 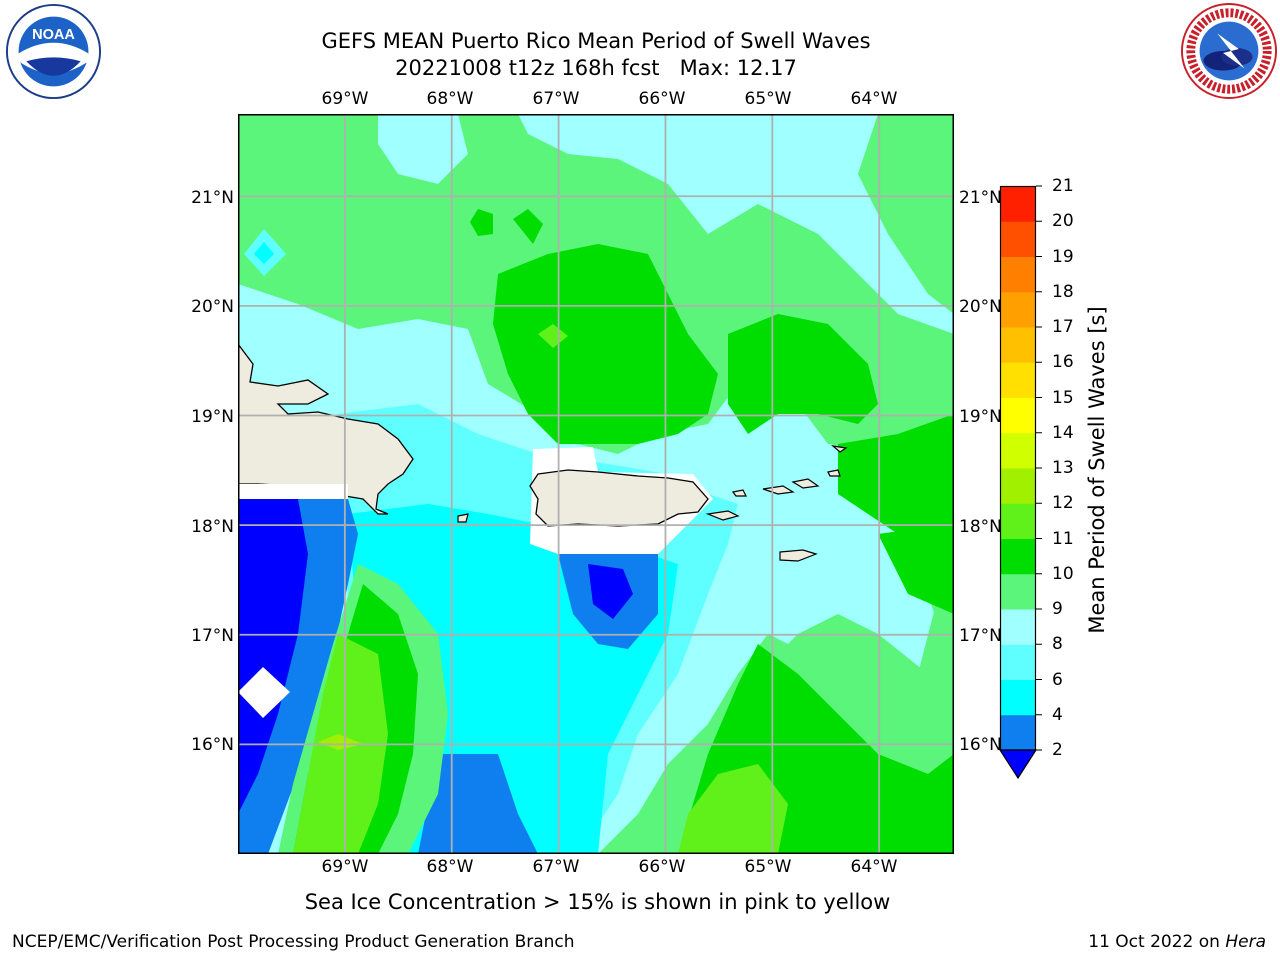 I want to click on mona-island, so click(x=463, y=518).